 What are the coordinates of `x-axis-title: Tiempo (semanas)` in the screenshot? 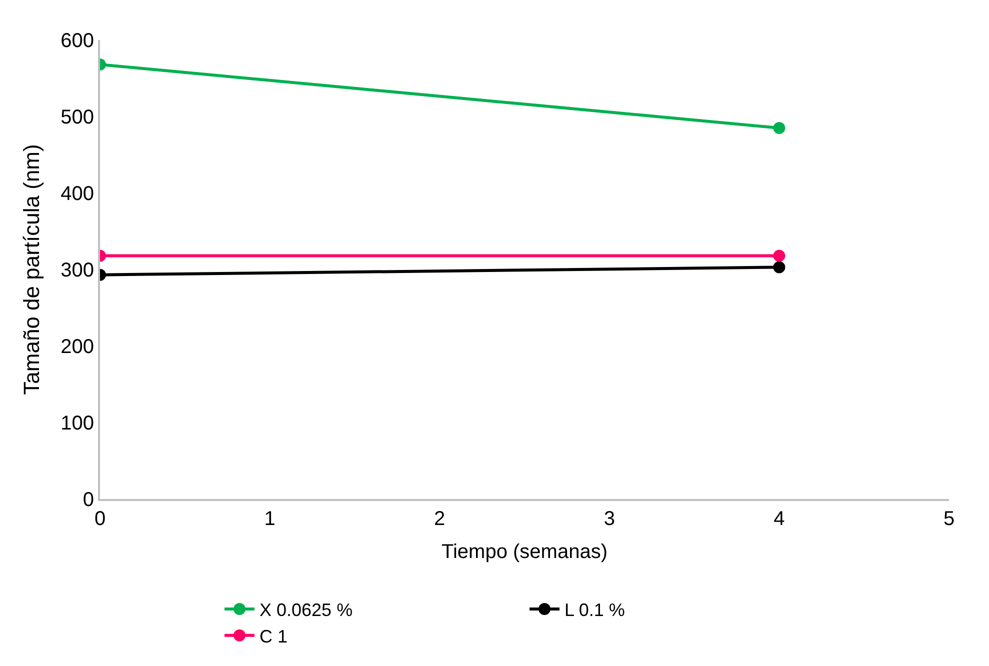 It's located at (525, 552).